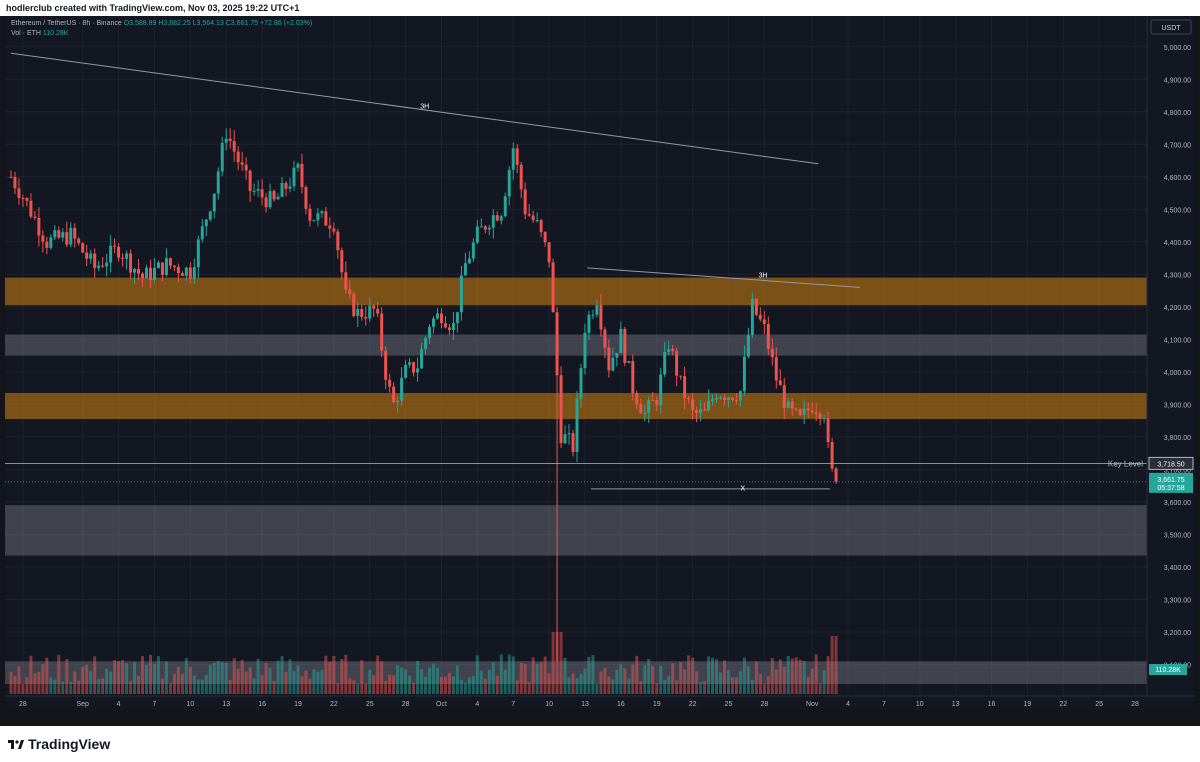 The height and width of the screenshot is (762, 1200). I want to click on price-tick-label: 4,800.00, so click(1177, 113).